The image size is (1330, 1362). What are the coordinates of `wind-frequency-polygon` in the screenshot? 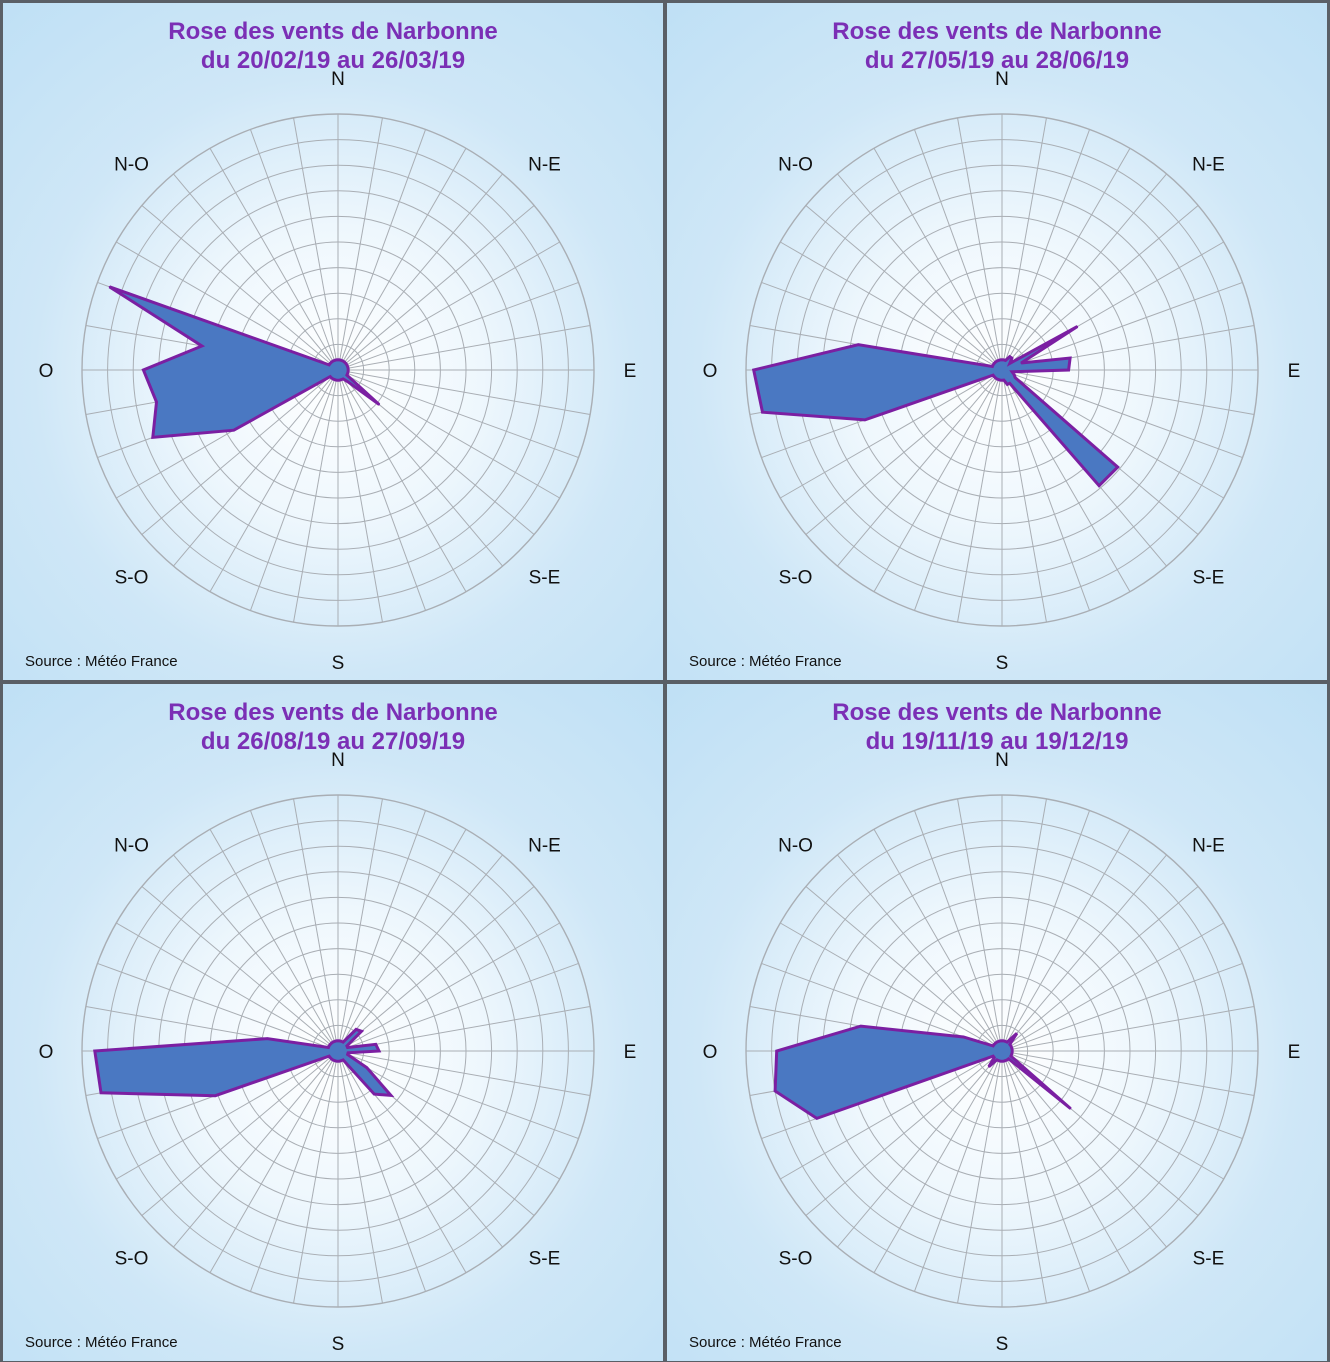 It's located at (935, 406).